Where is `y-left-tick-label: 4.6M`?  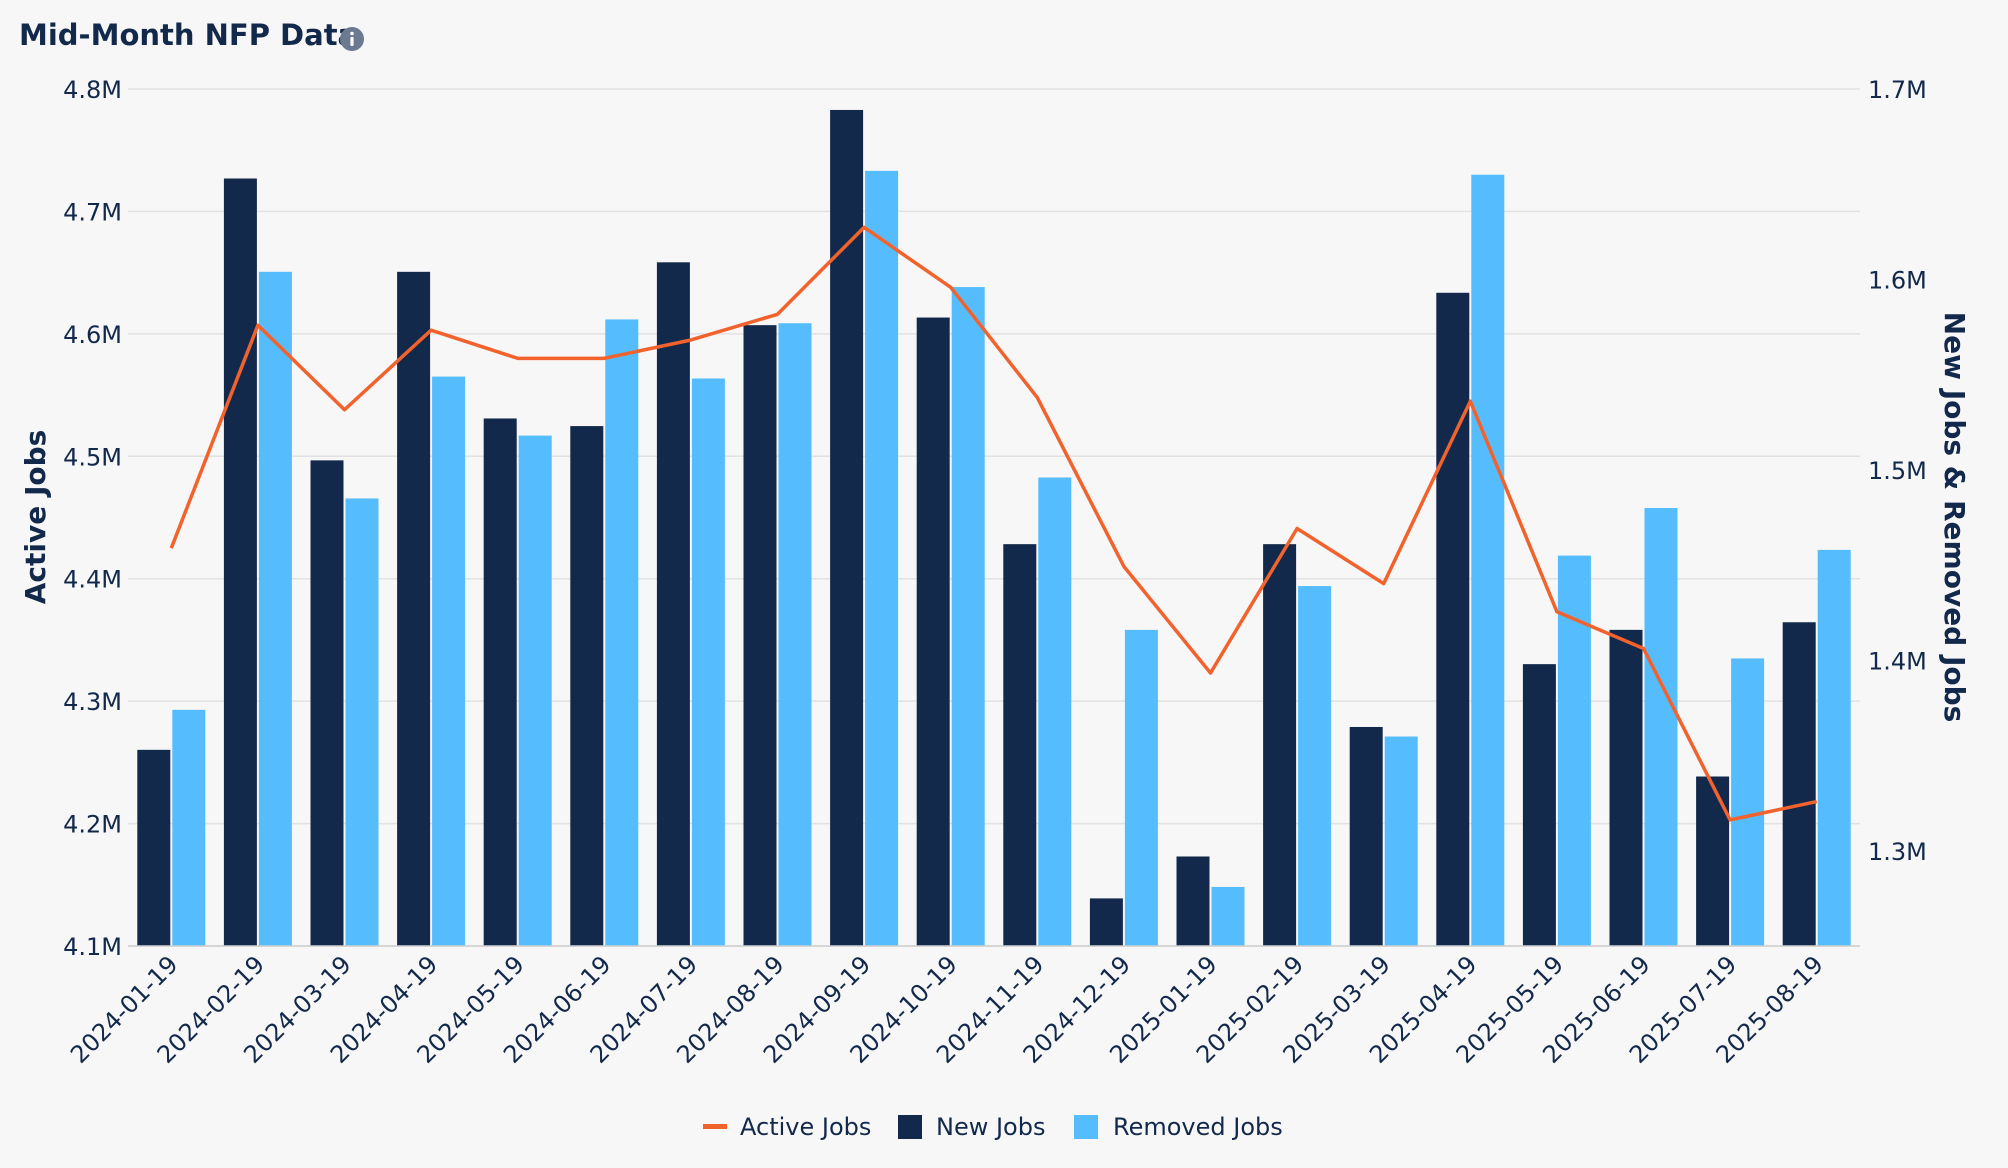 y-left-tick-label: 4.6M is located at coordinates (92, 335).